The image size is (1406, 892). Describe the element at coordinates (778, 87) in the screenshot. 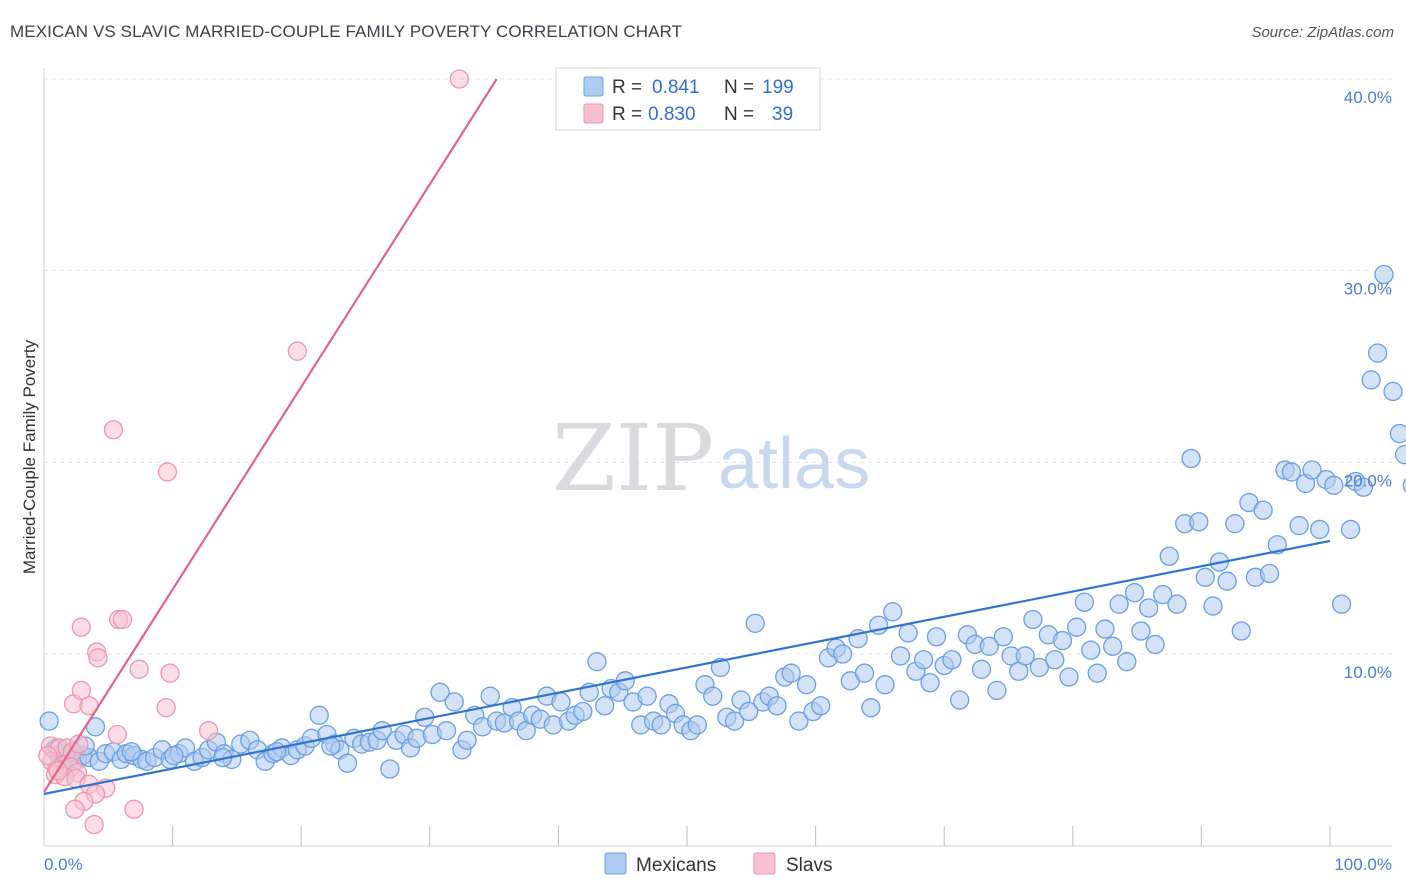

I see `legend-n-value-mexicans: 199` at that location.